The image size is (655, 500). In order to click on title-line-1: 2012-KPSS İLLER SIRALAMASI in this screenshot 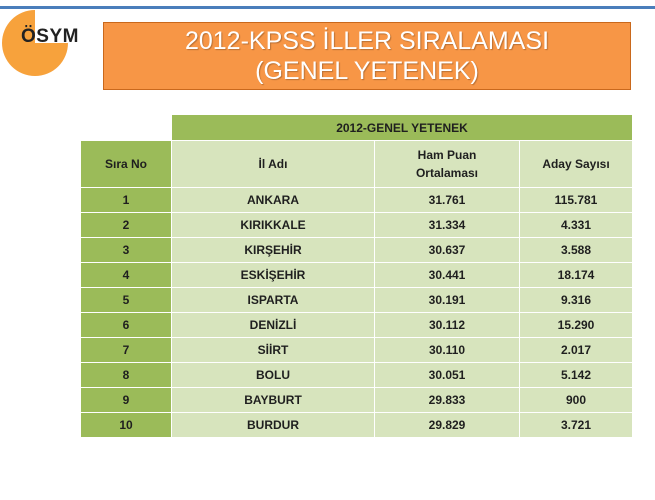, I will do `click(367, 41)`.